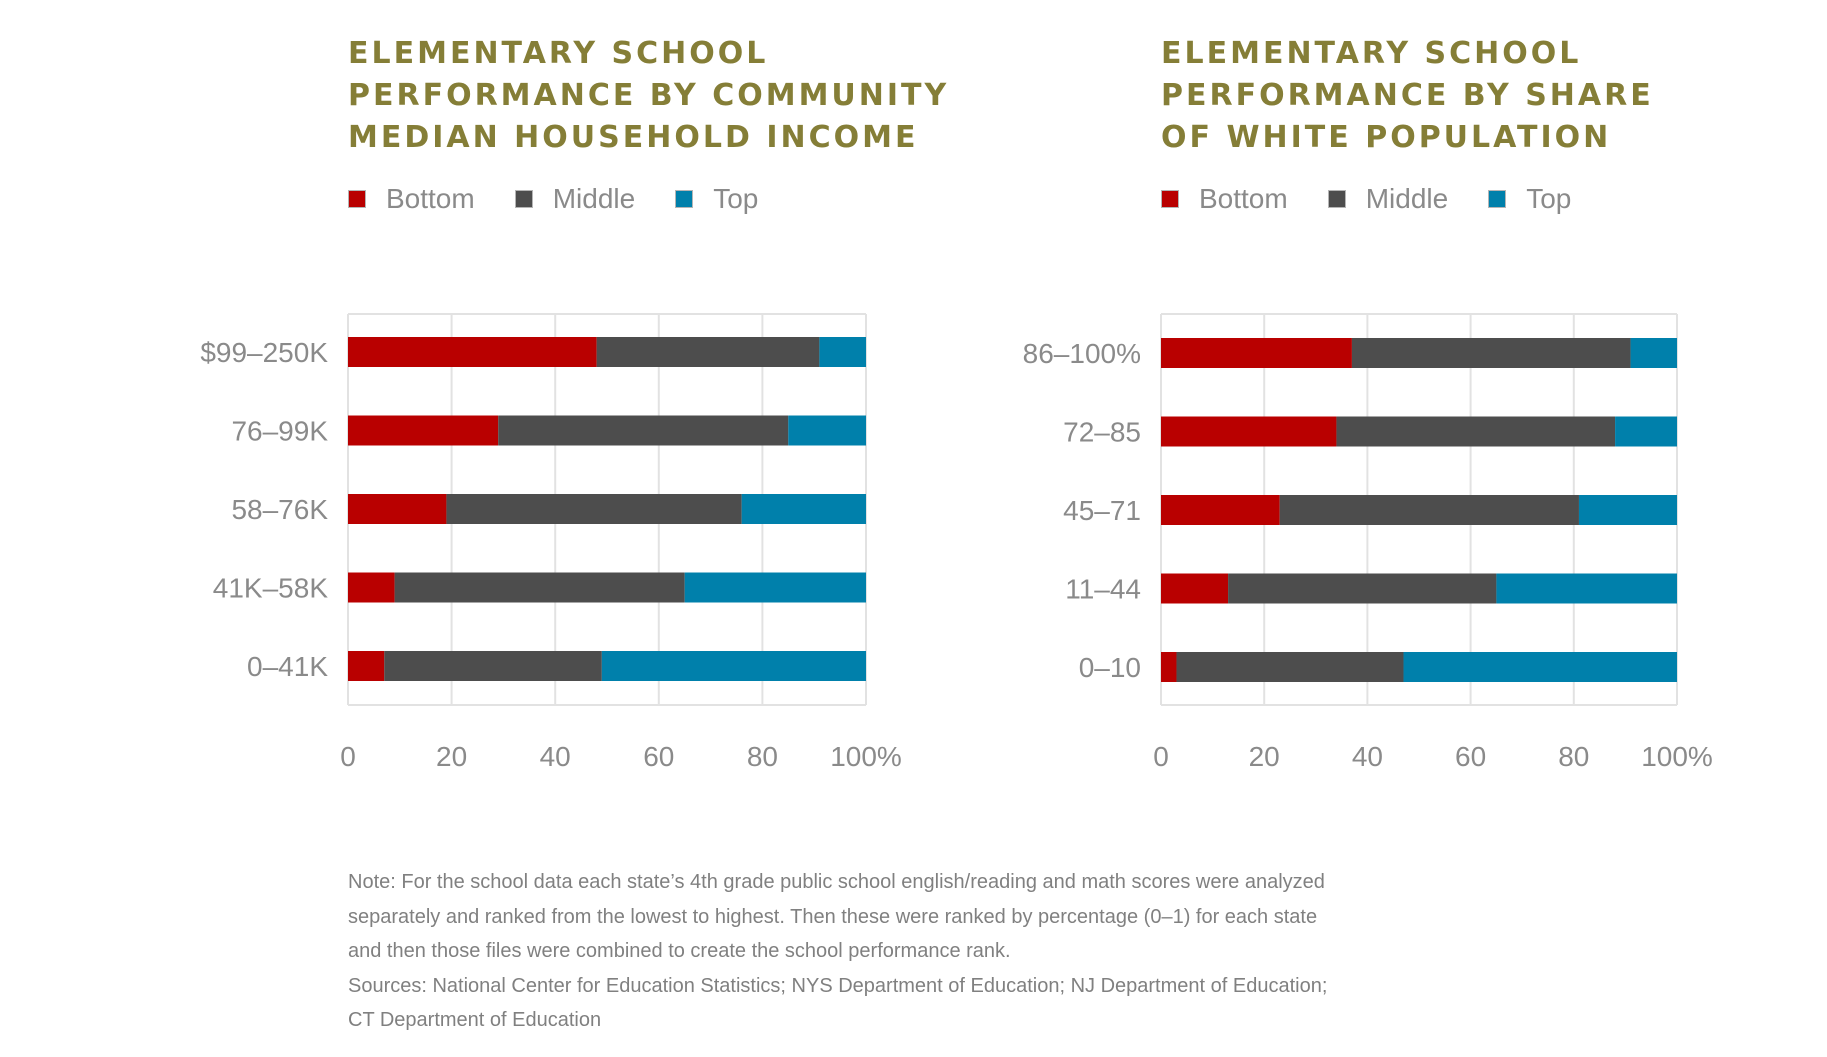 The image size is (1827, 1057). I want to click on category-label: 0–10, so click(1110, 667).